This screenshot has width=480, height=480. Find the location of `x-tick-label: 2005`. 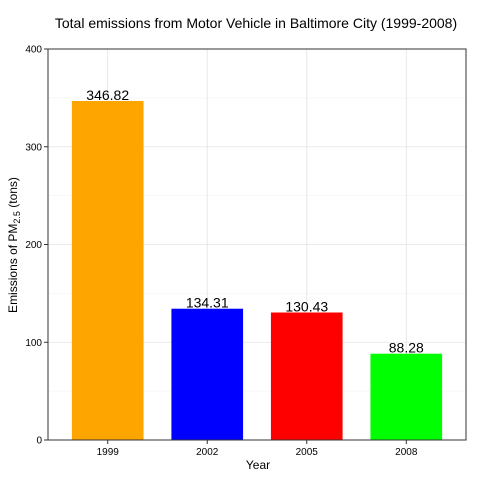

x-tick-label: 2005 is located at coordinates (307, 452).